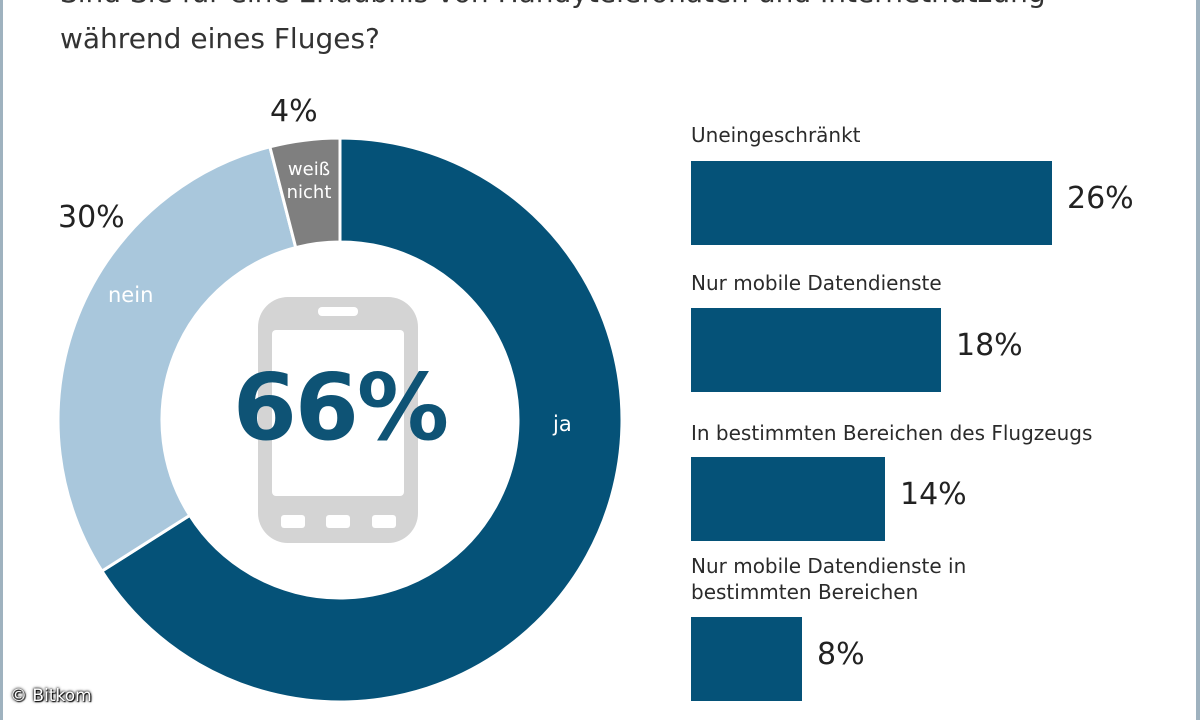 The image size is (1200, 720). I want to click on bar-value-label: 18%, so click(989, 345).